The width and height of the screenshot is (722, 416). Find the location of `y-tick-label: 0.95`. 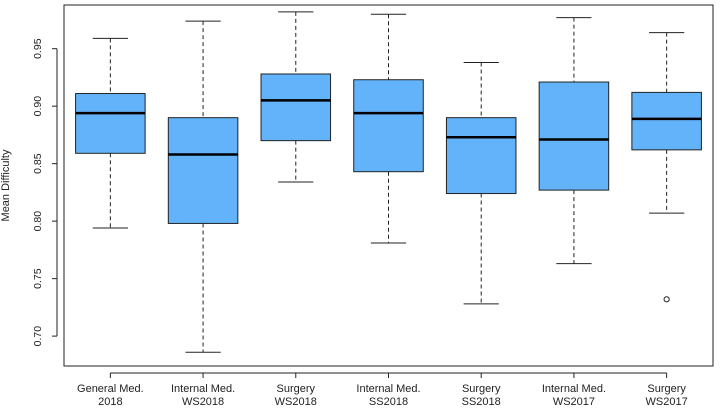

y-tick-label: 0.95 is located at coordinates (38, 48).